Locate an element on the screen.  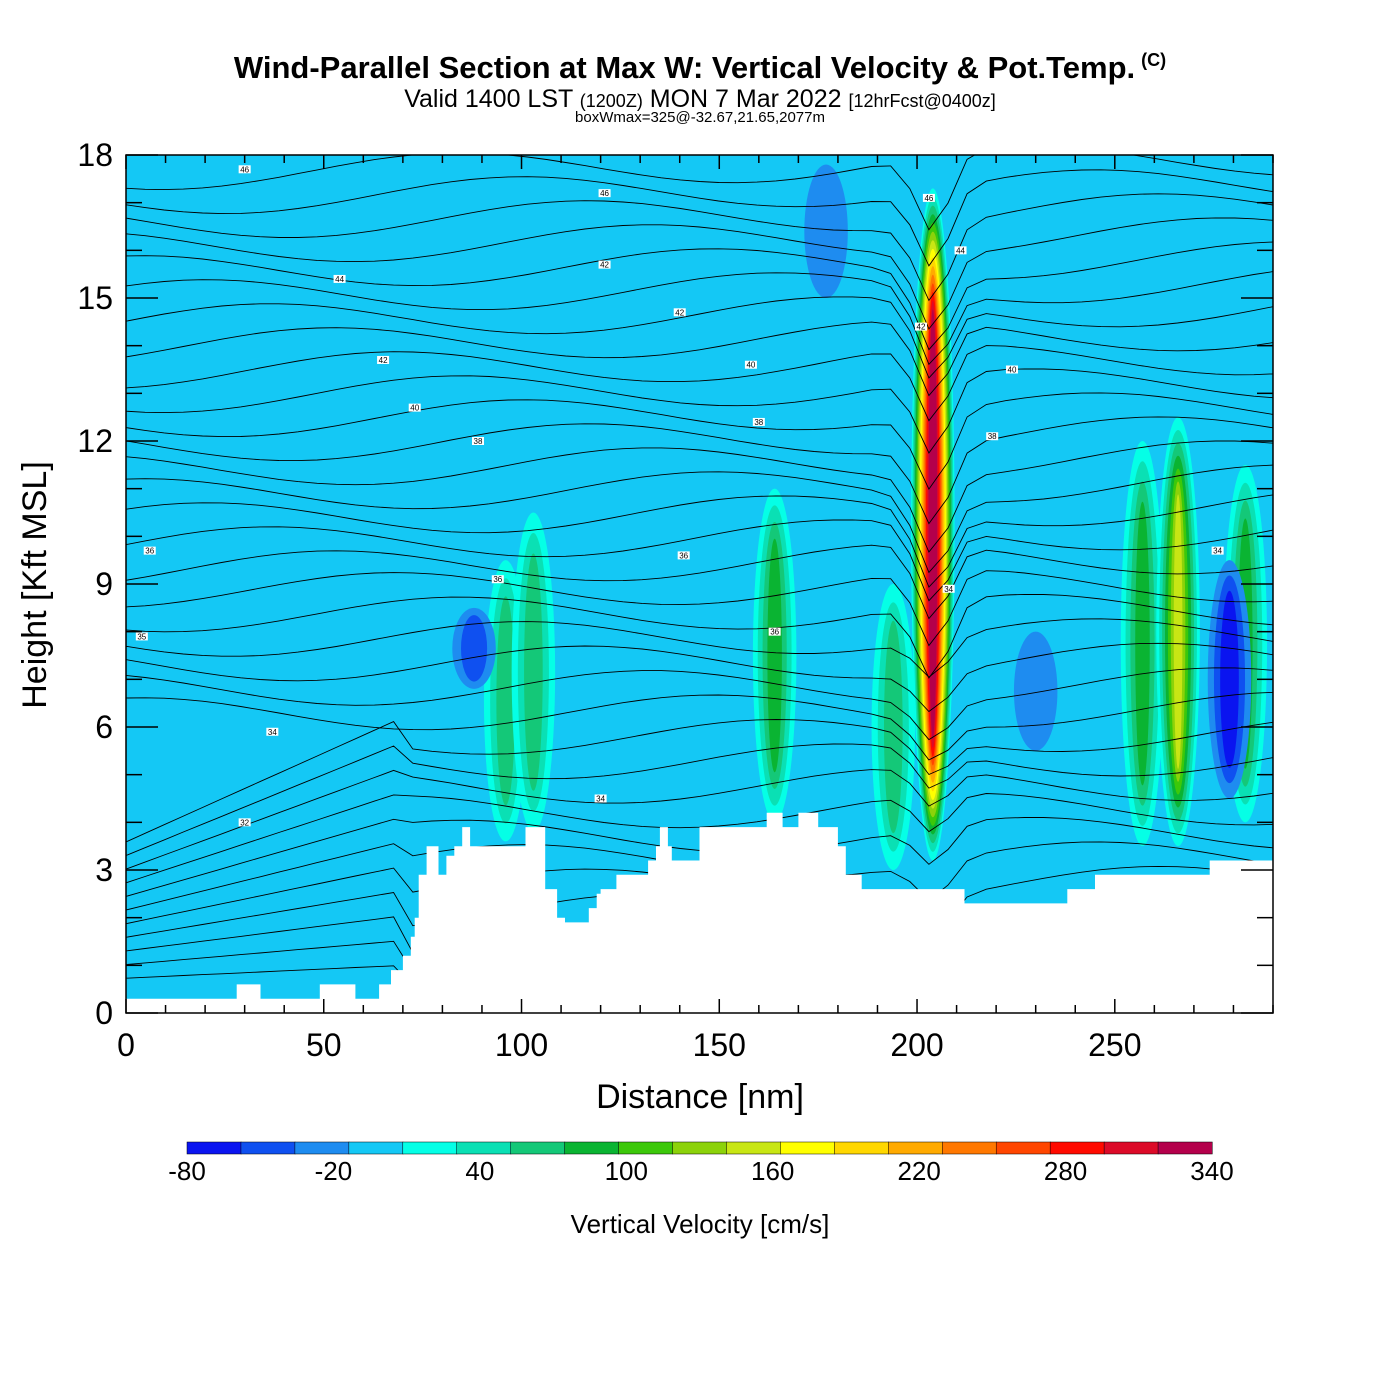
feature-downdraft-mid is located at coordinates (1035, 691).